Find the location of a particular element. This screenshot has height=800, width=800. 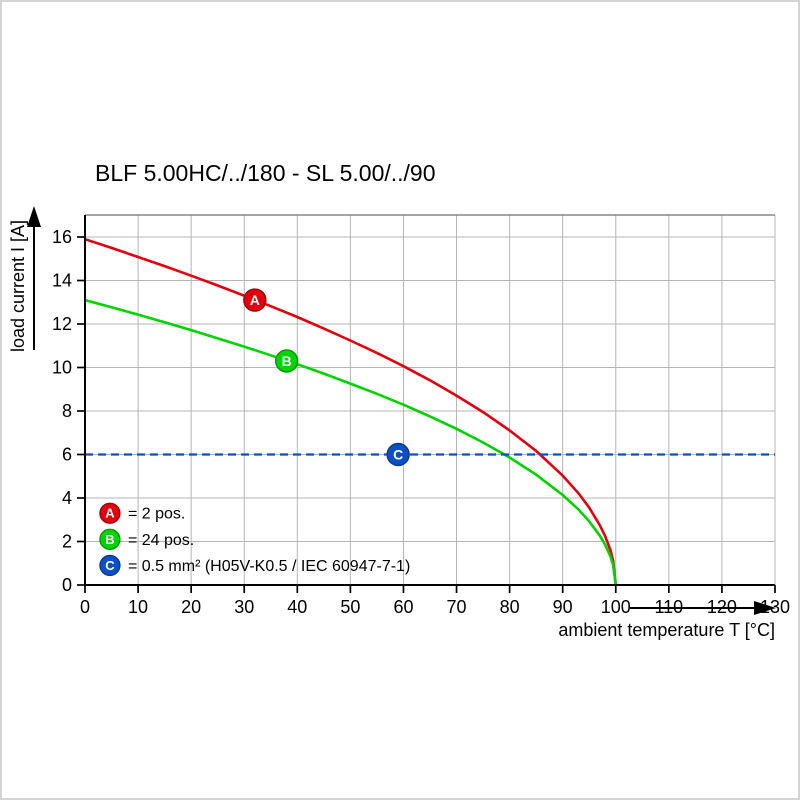

legend-letter-A: A is located at coordinates (110, 513).